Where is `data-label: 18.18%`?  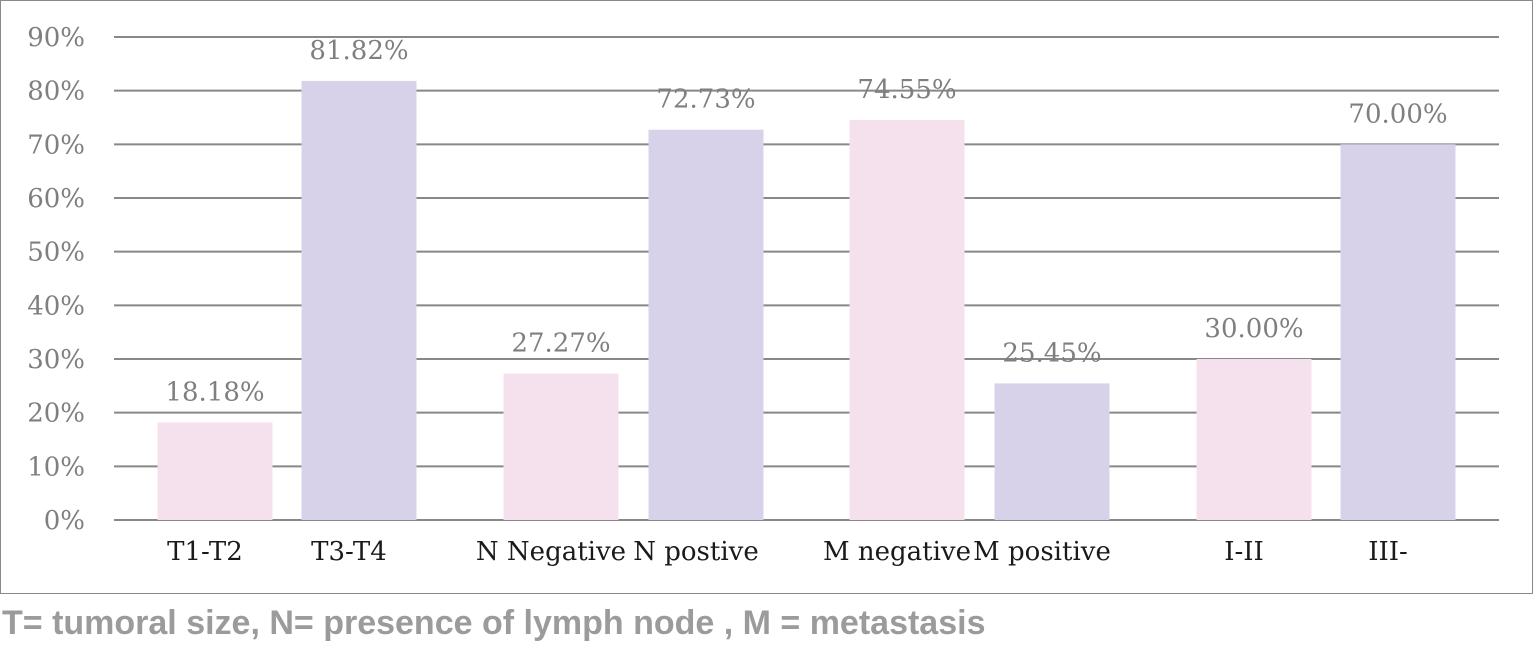
data-label: 18.18% is located at coordinates (214, 392).